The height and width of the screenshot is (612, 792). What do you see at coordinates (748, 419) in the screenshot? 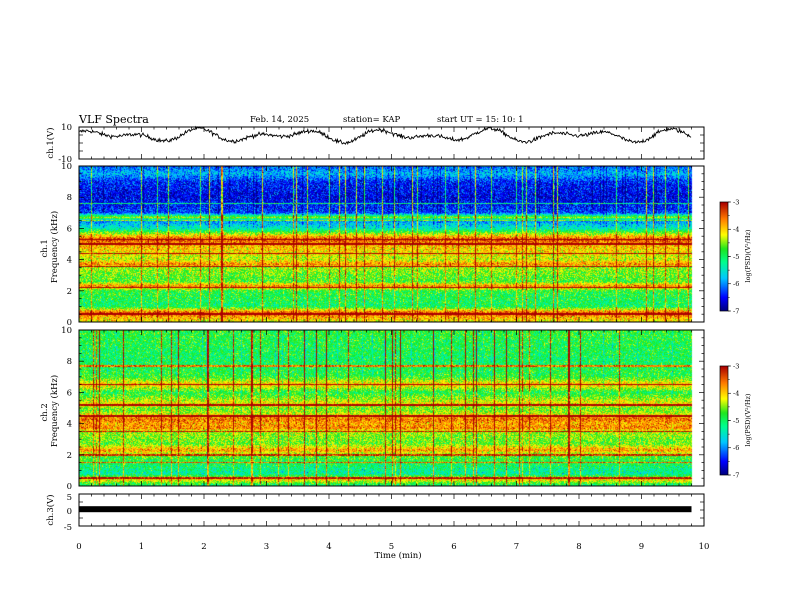
I see `ch2-colorbar-label: log(PSD)(V²/Hz)` at bounding box center [748, 419].